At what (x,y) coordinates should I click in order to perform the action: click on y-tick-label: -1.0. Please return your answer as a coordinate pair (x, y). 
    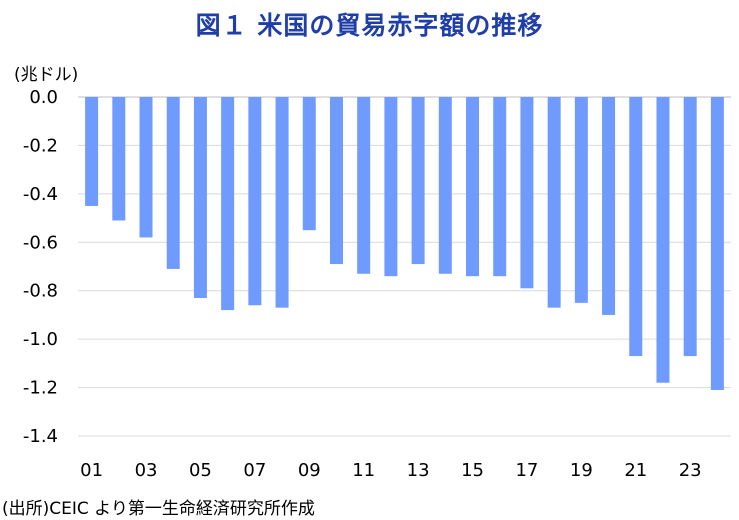
    Looking at the image, I should click on (40, 339).